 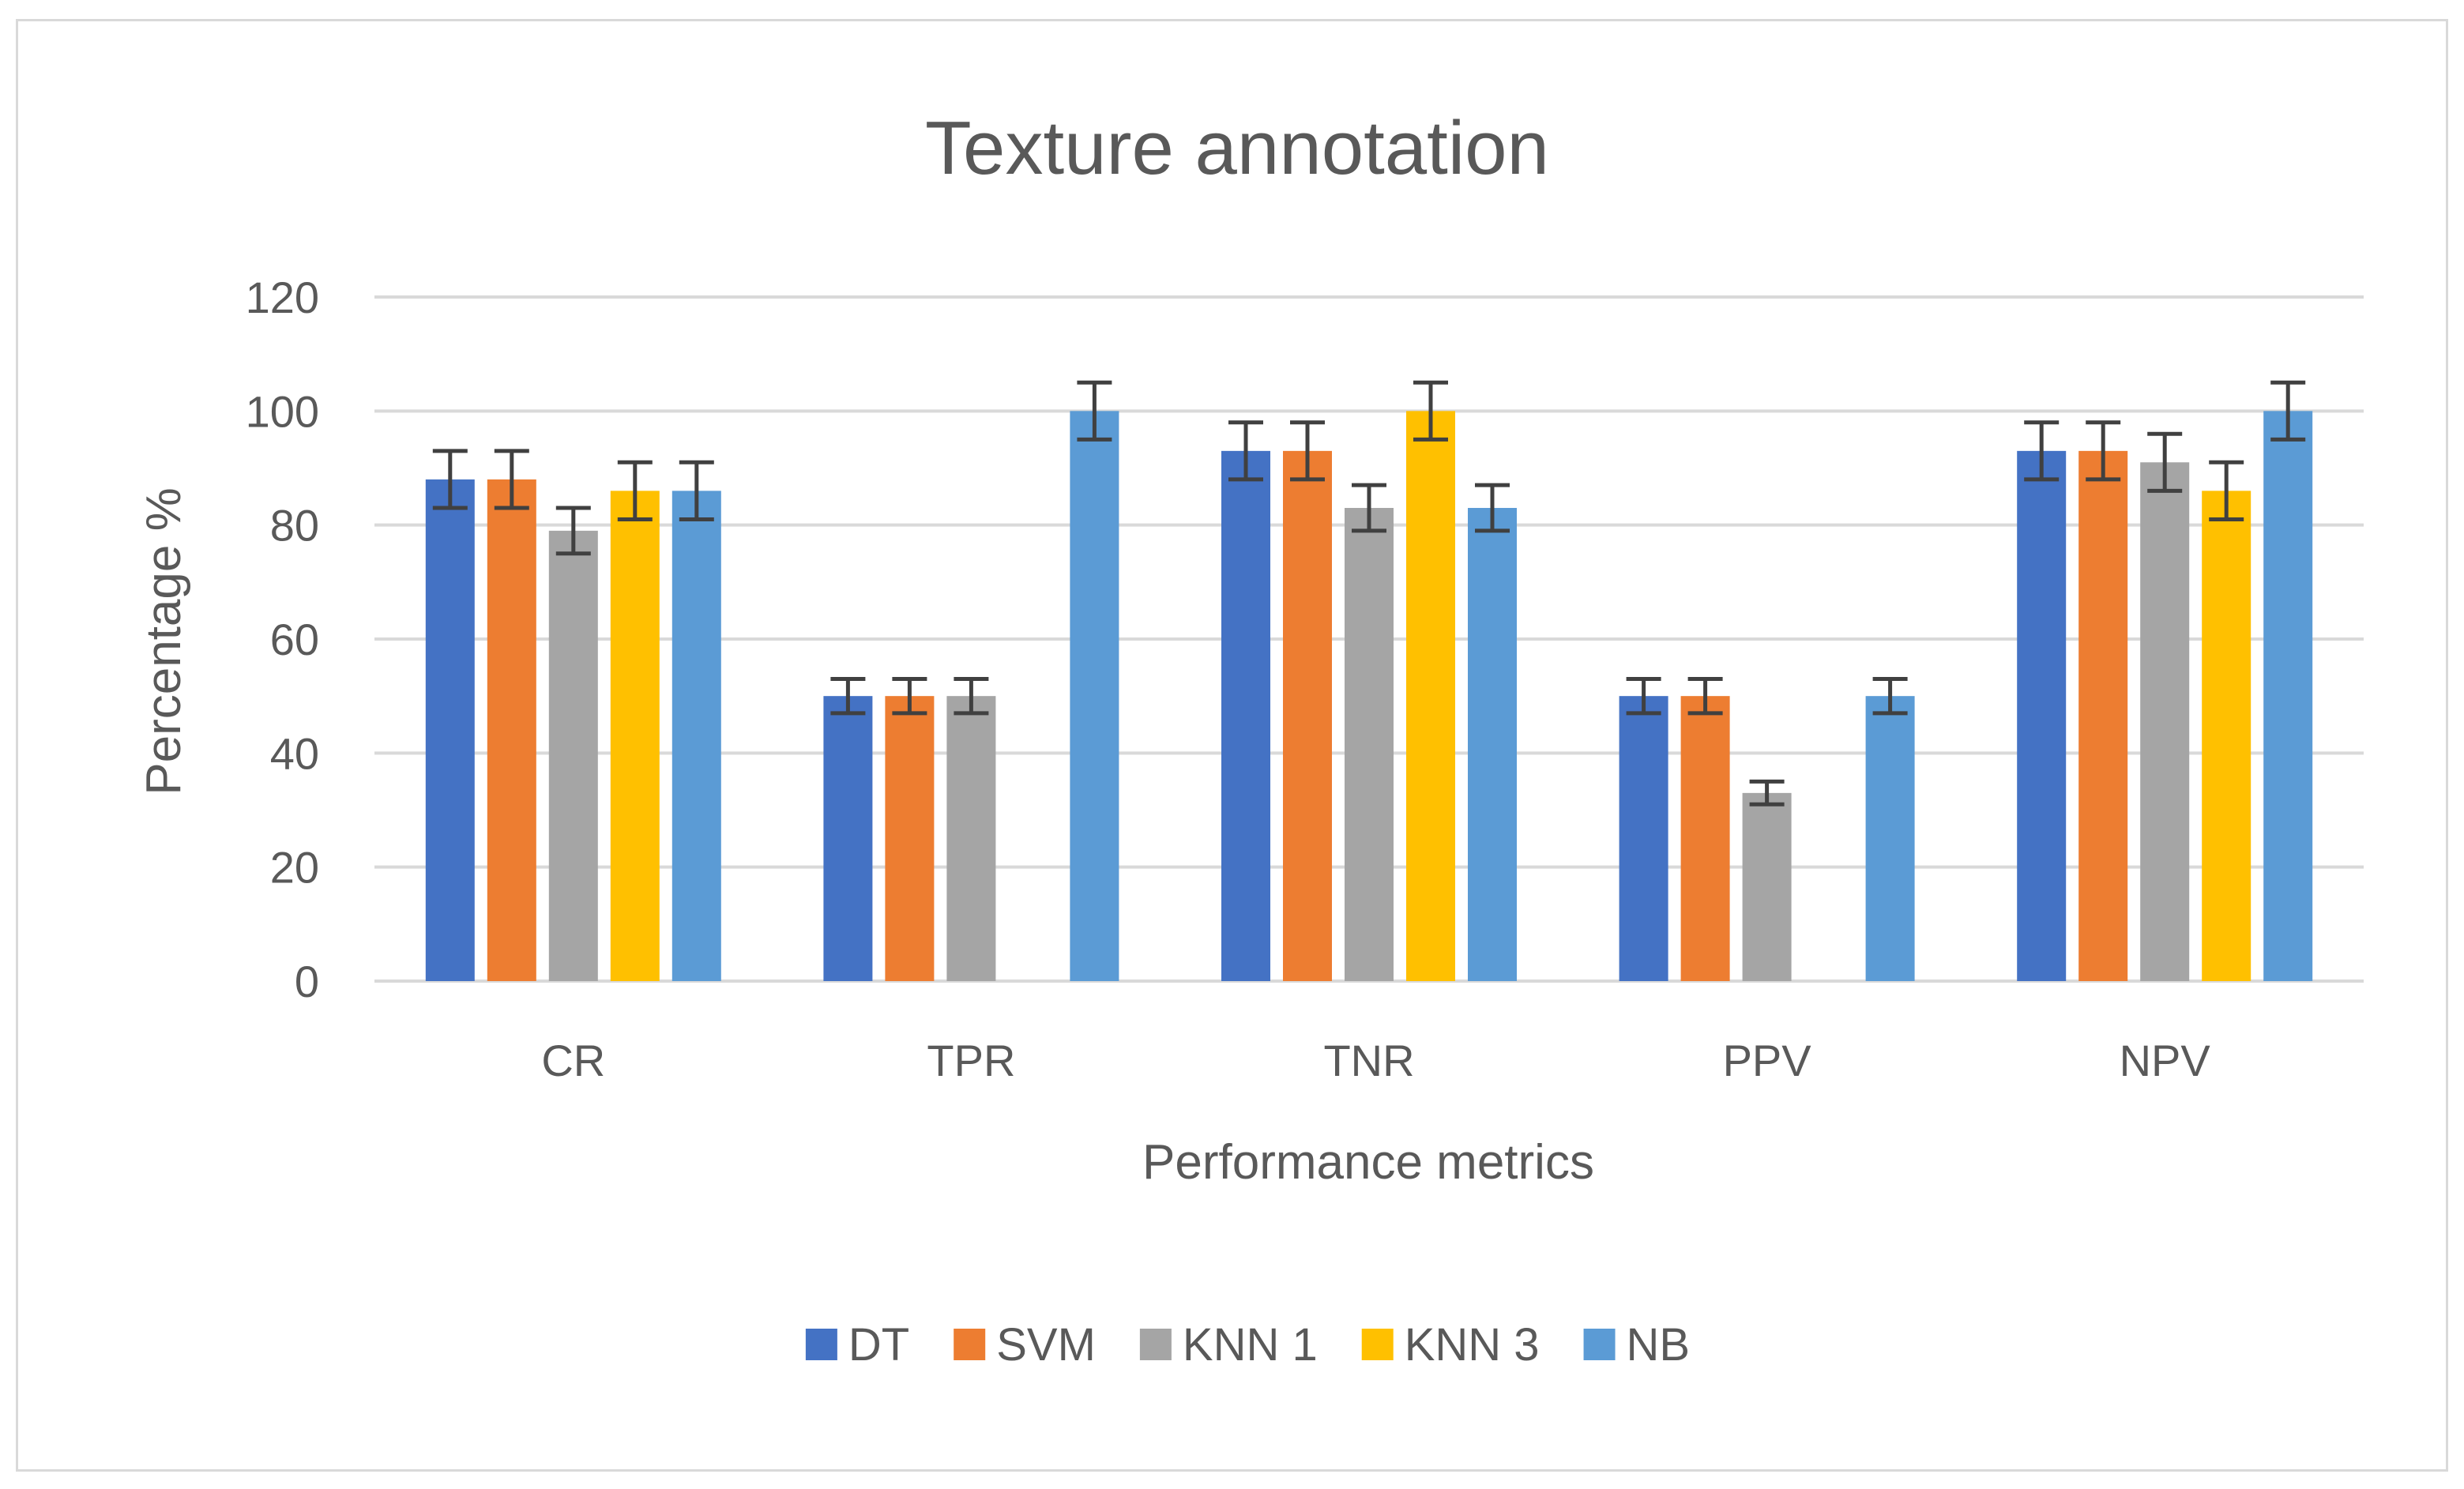 I want to click on x-tick-label: NPV, so click(x=2165, y=1060).